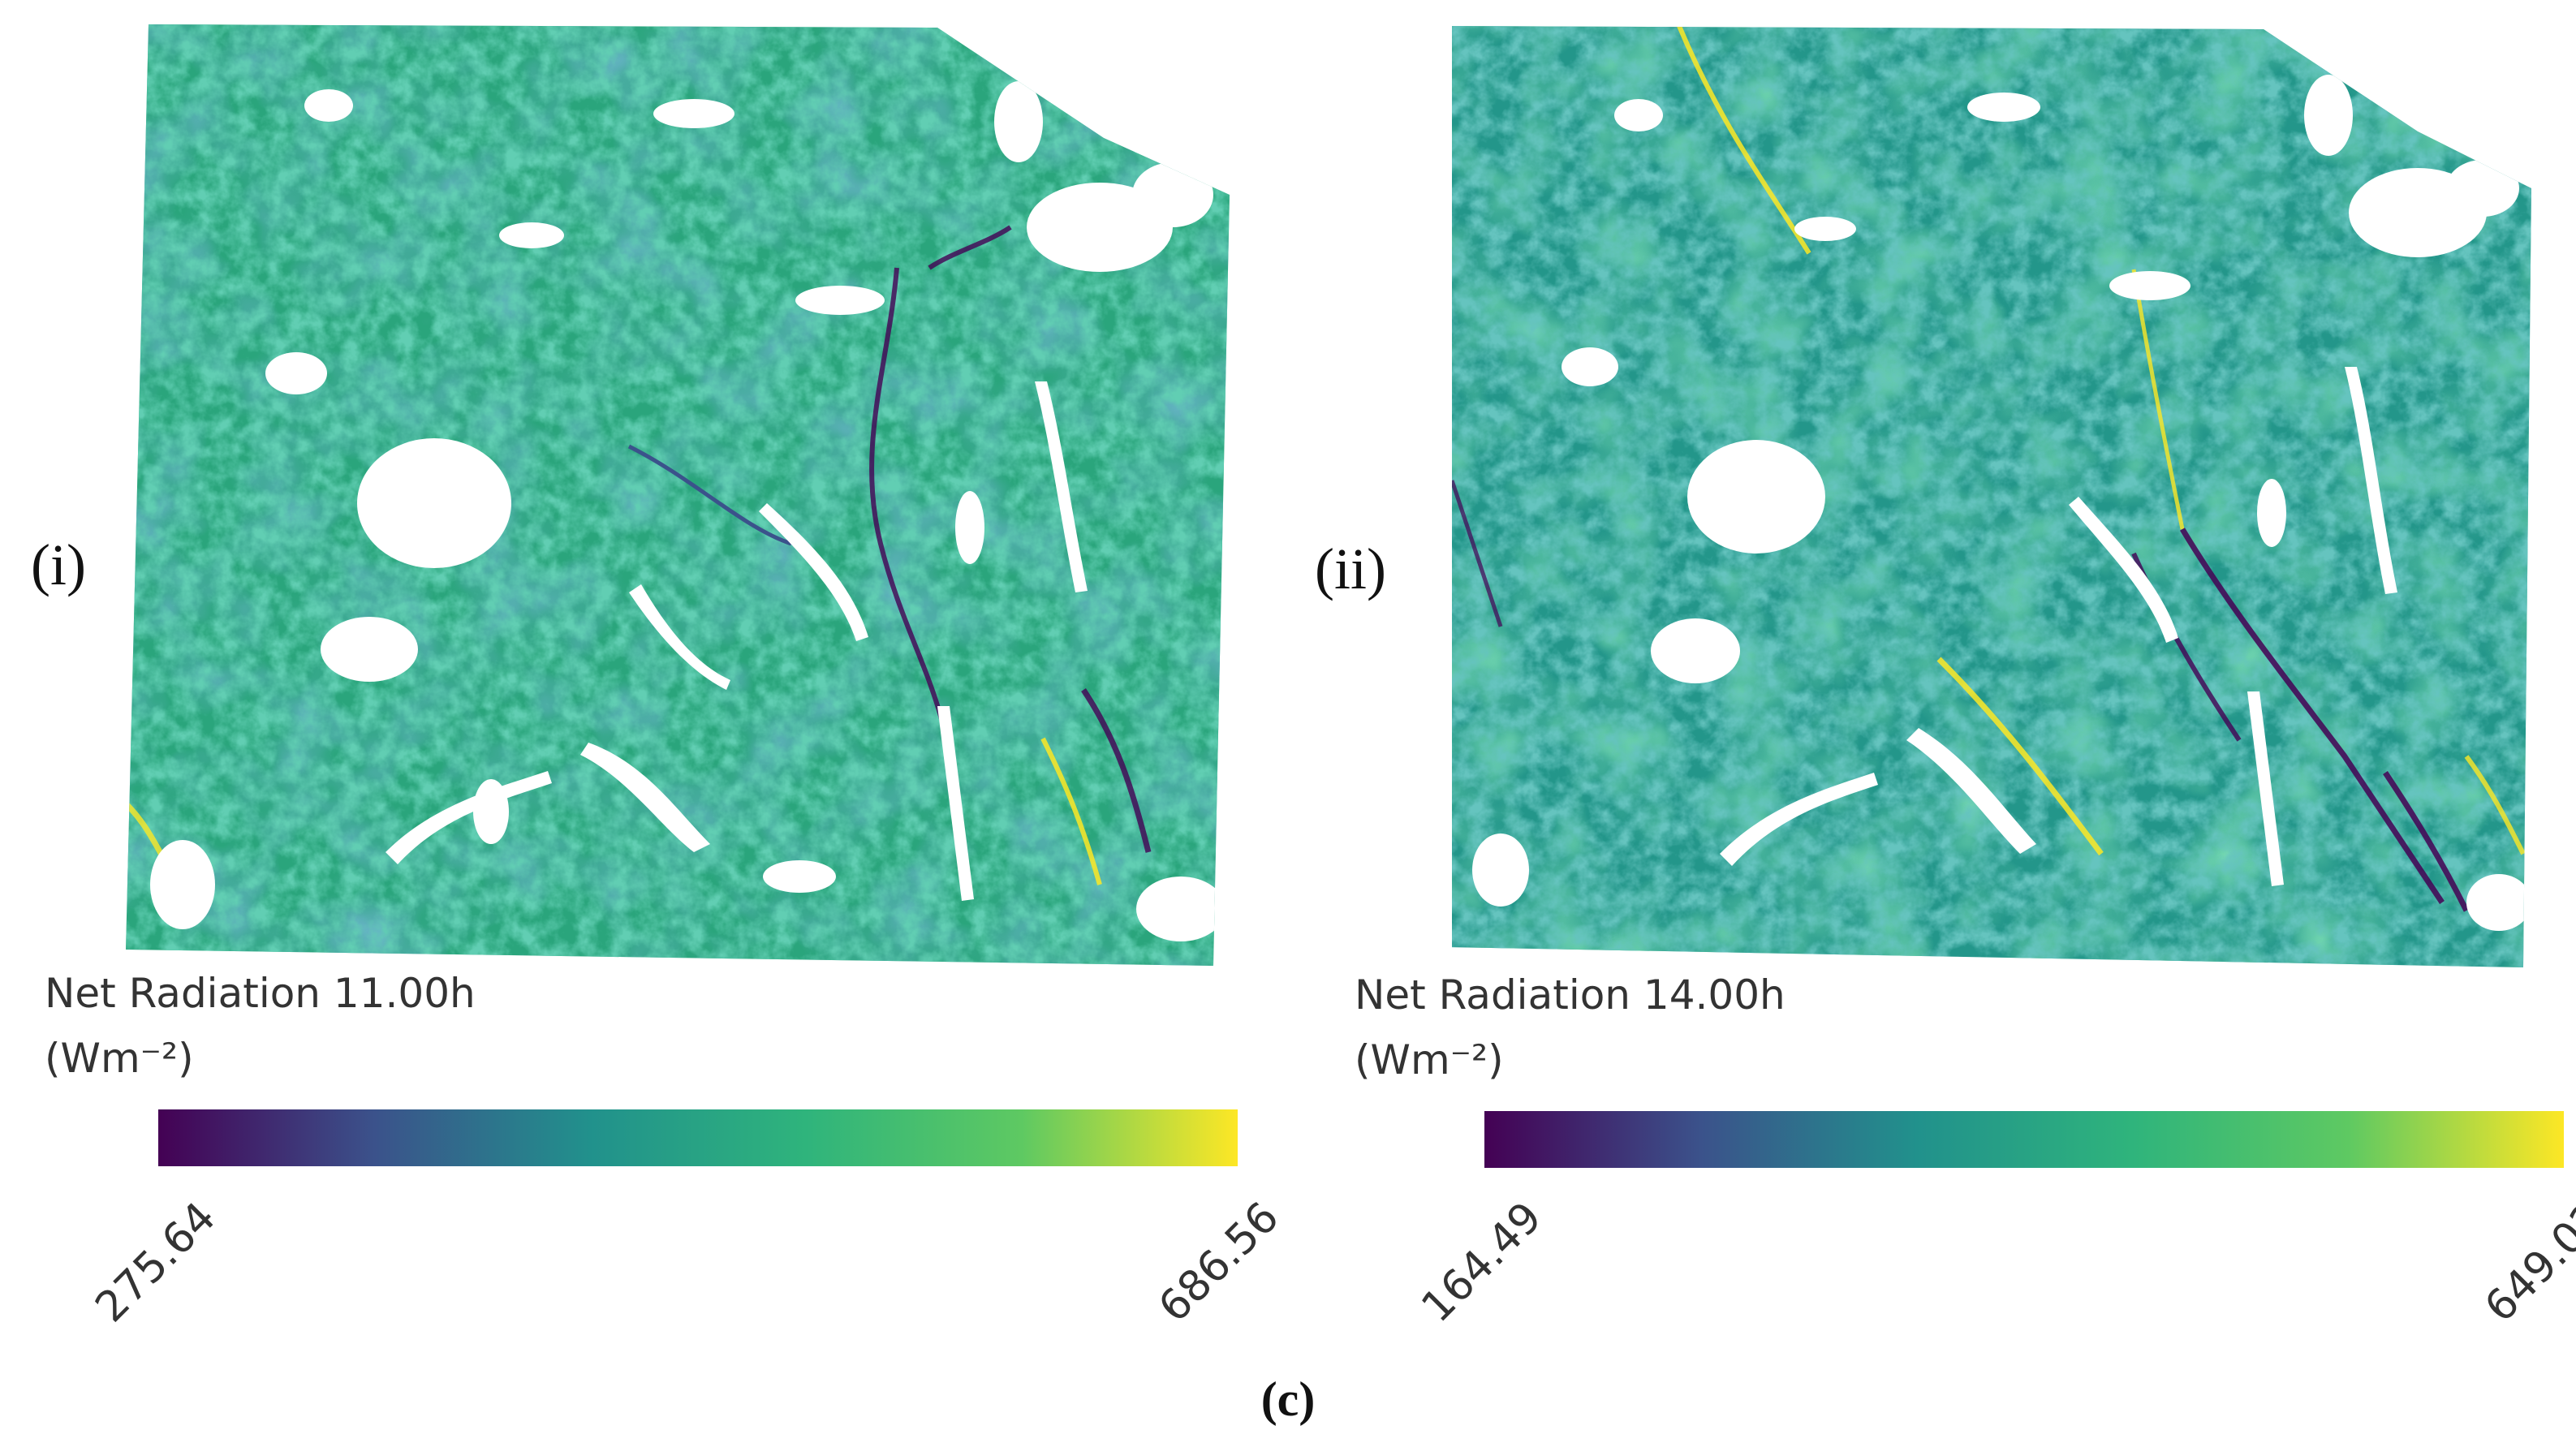 This screenshot has width=2576, height=1443. Describe the element at coordinates (1482, 1263) in the screenshot. I see `colorbar-min-label: 164.49` at that location.